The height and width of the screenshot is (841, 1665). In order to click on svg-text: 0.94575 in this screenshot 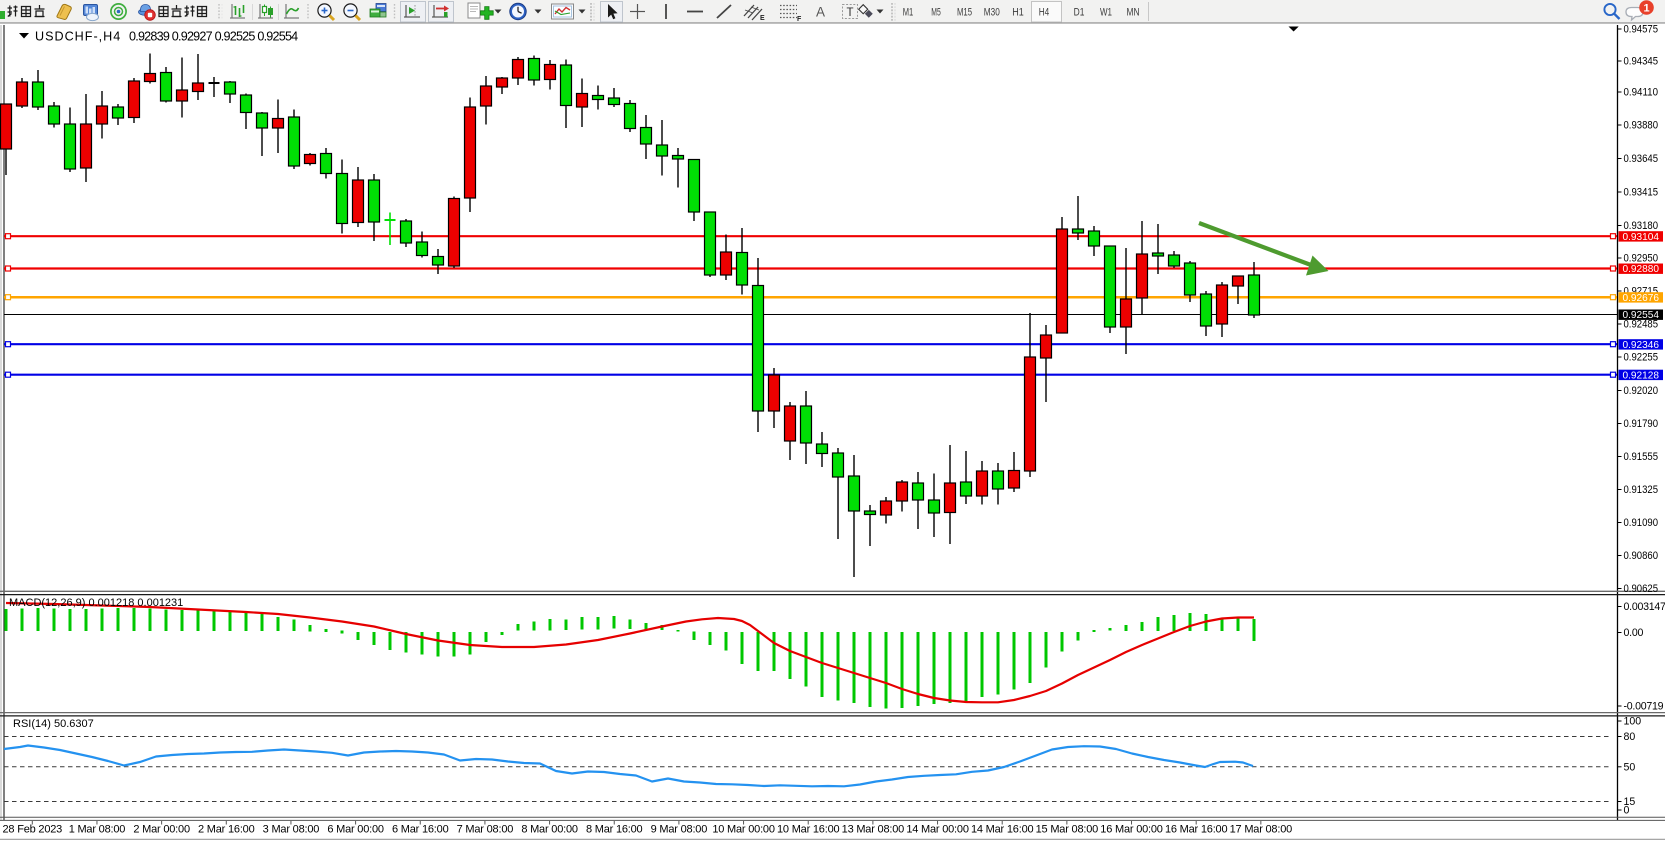, I will do `click(1641, 30)`.